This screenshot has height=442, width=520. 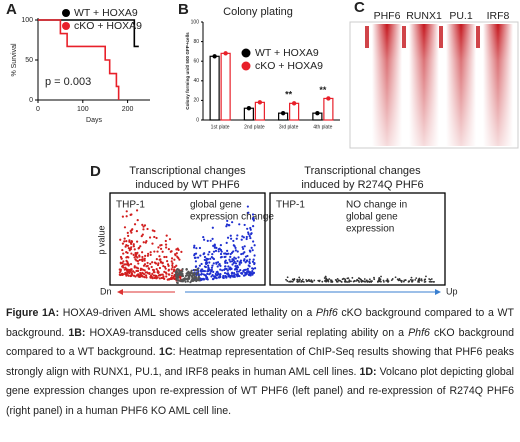 What do you see at coordinates (294, 103) in the screenshot?
I see `bar-dot` at bounding box center [294, 103].